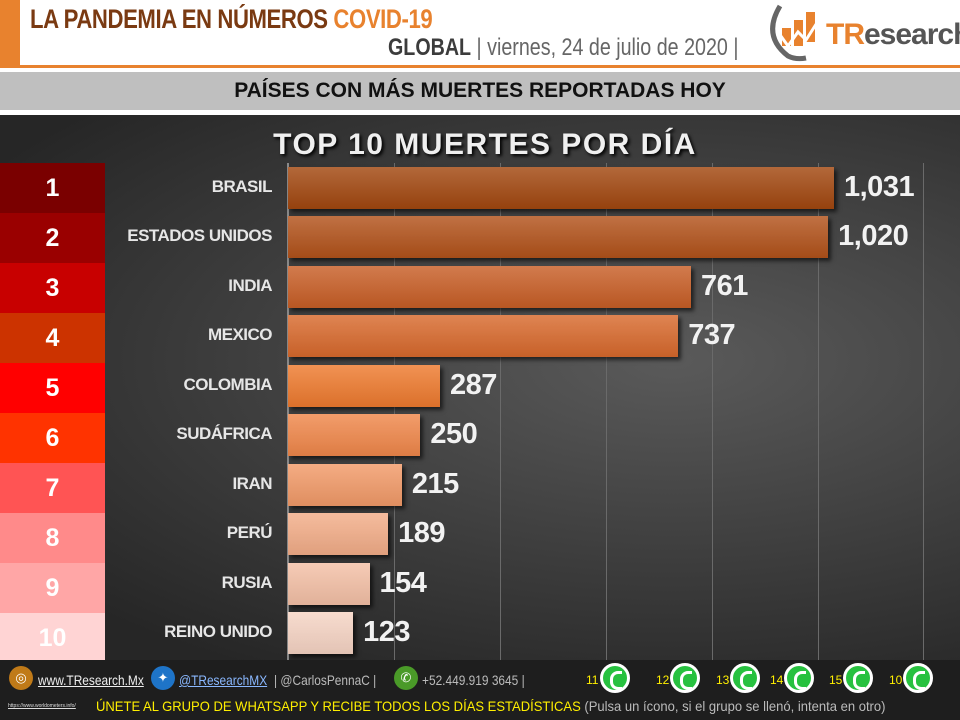 The image size is (960, 720). Describe the element at coordinates (247, 582) in the screenshot. I see `category-label: RUSIA` at that location.